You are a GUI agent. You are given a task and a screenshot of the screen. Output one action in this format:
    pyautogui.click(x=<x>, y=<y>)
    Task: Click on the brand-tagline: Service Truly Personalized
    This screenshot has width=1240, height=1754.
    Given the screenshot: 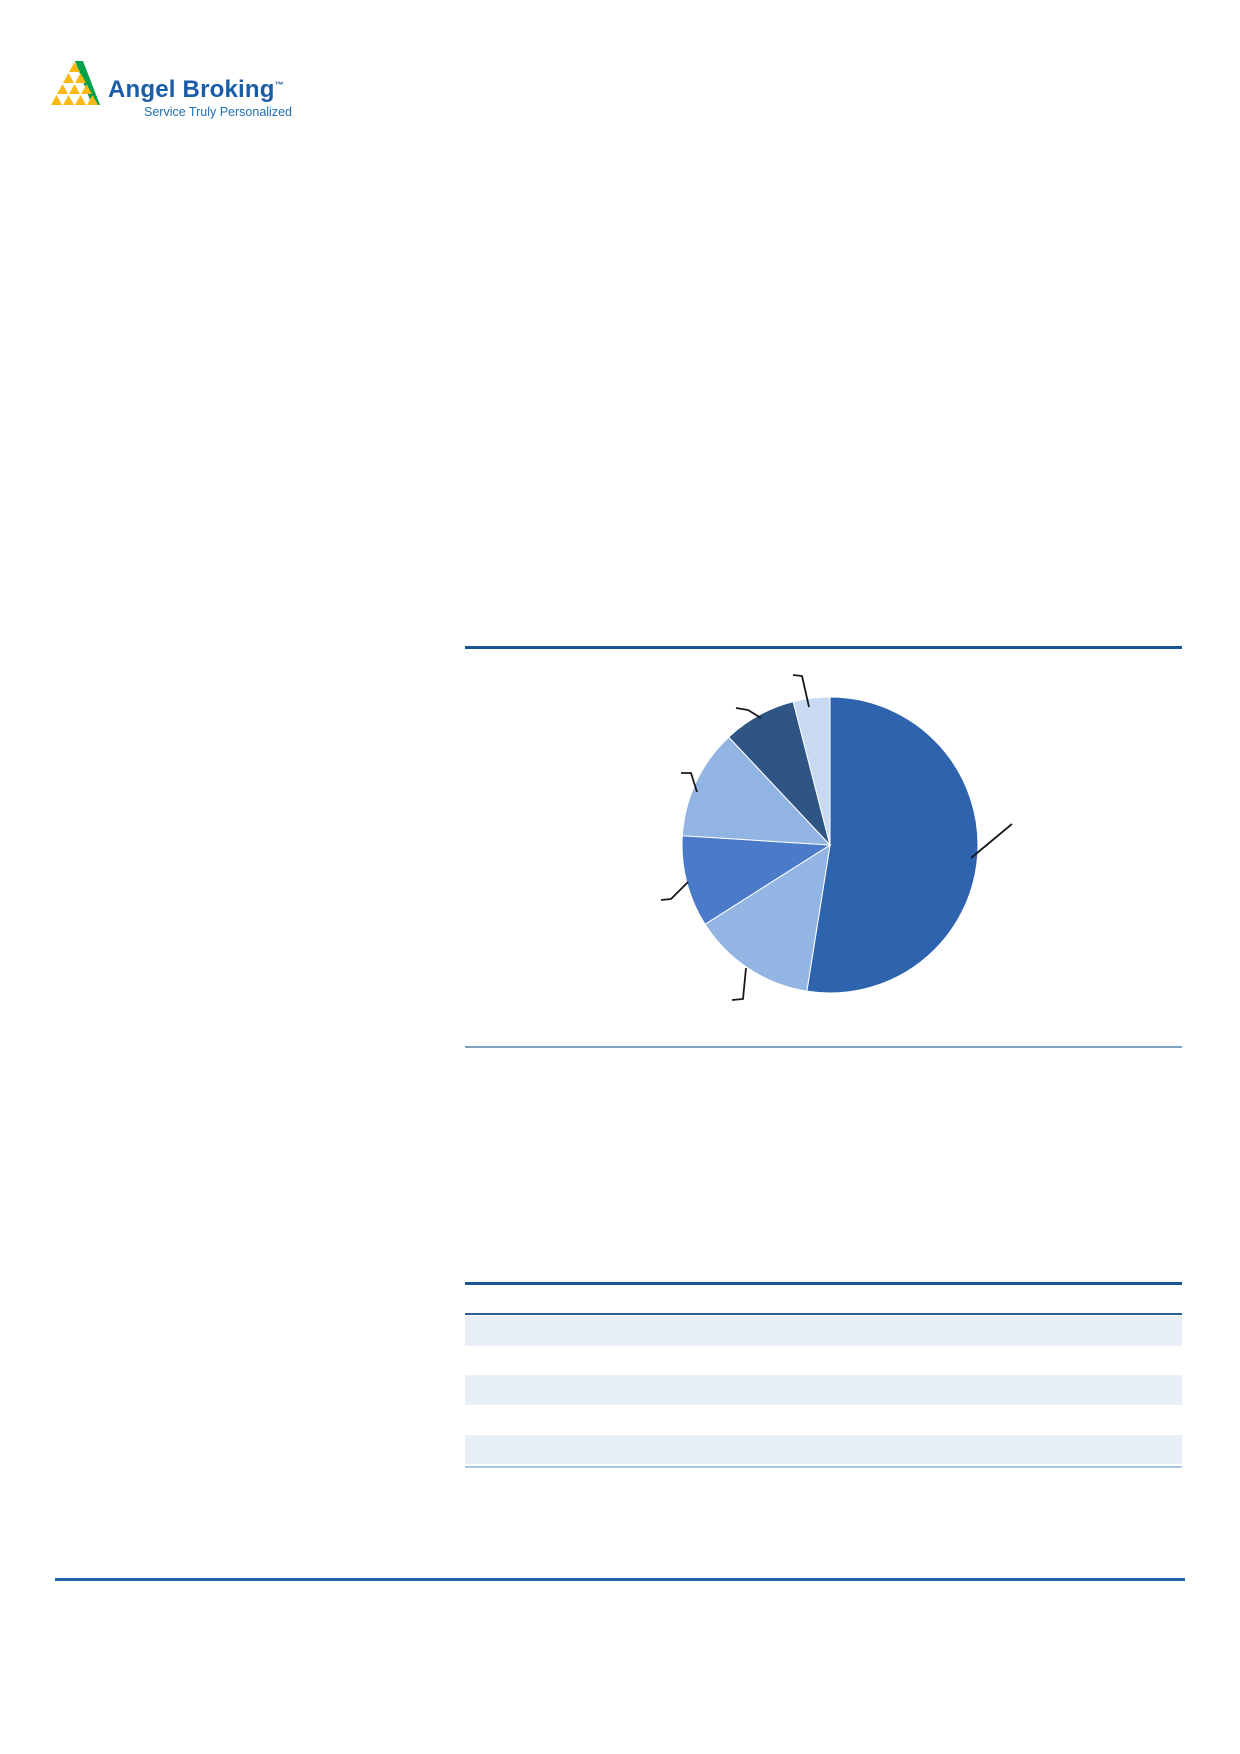 What is the action you would take?
    pyautogui.click(x=218, y=112)
    